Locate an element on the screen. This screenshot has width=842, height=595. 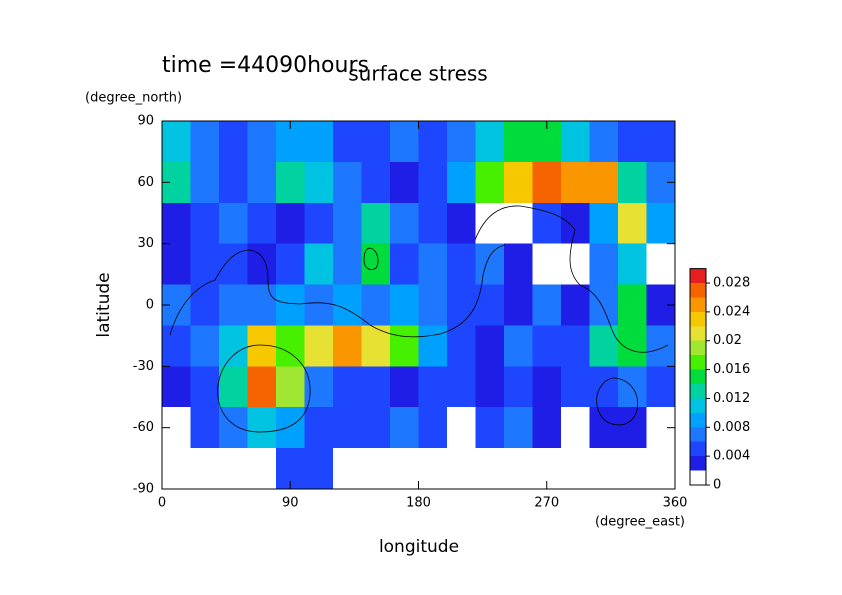
colorbar-frame is located at coordinates (698, 377).